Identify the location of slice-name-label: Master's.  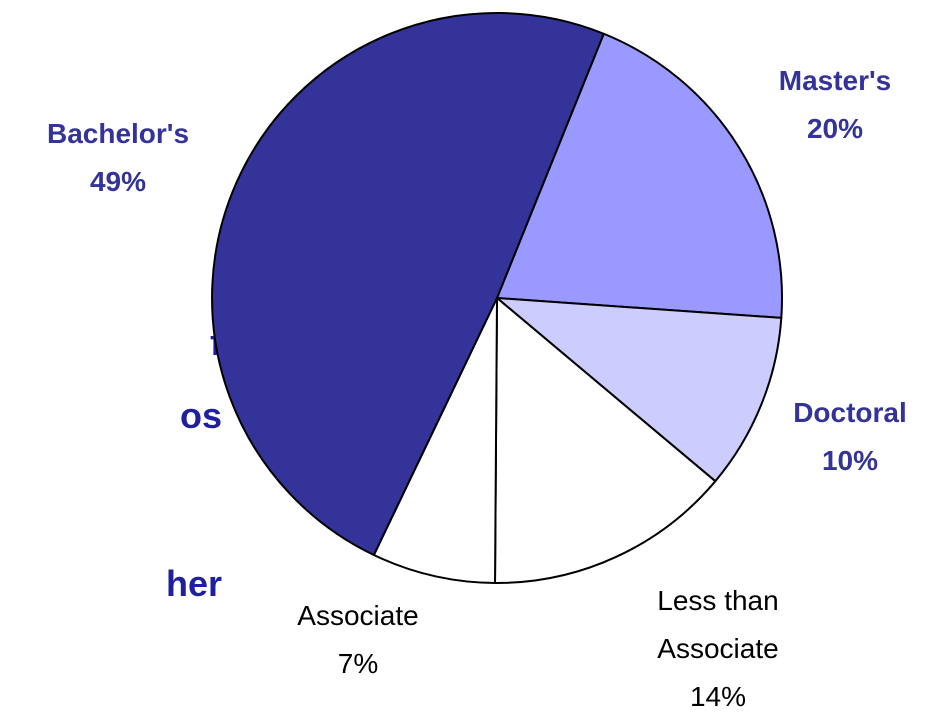
(835, 80).